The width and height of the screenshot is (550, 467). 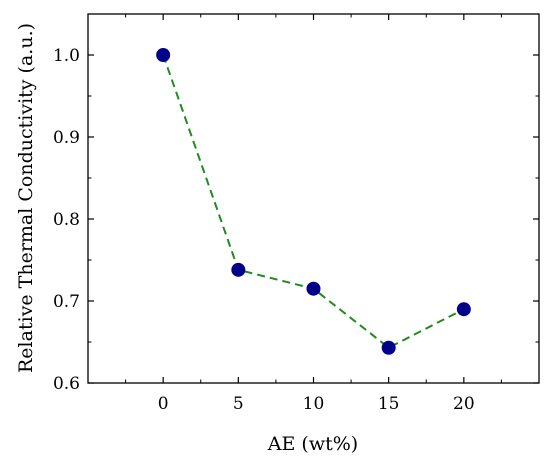 What do you see at coordinates (238, 404) in the screenshot?
I see `x-tick-label: 5` at bounding box center [238, 404].